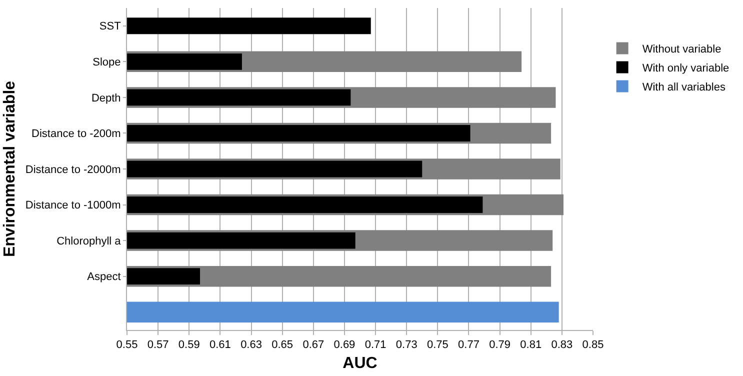  What do you see at coordinates (220, 345) in the screenshot?
I see `x-tick-label: 0.61` at bounding box center [220, 345].